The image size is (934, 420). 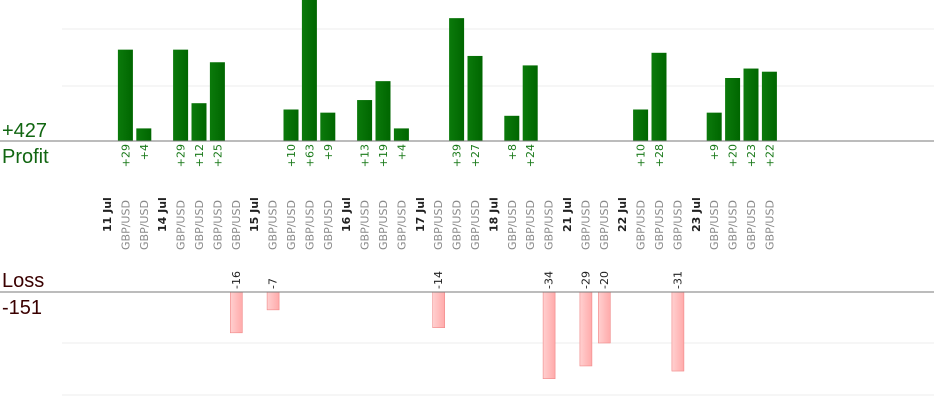 What do you see at coordinates (604, 280) in the screenshot?
I see `loss-value-label: -20` at bounding box center [604, 280].